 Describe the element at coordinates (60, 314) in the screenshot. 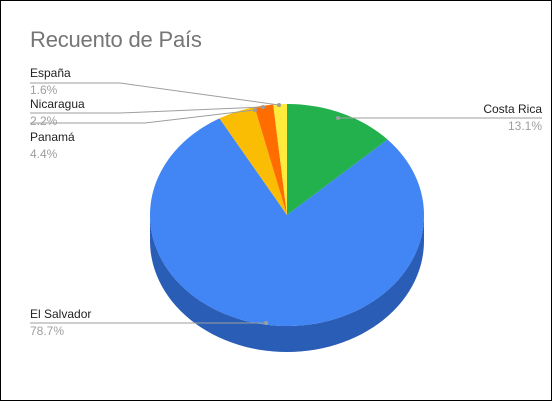

I see `callout-label-el-salvador: El Salvador` at that location.